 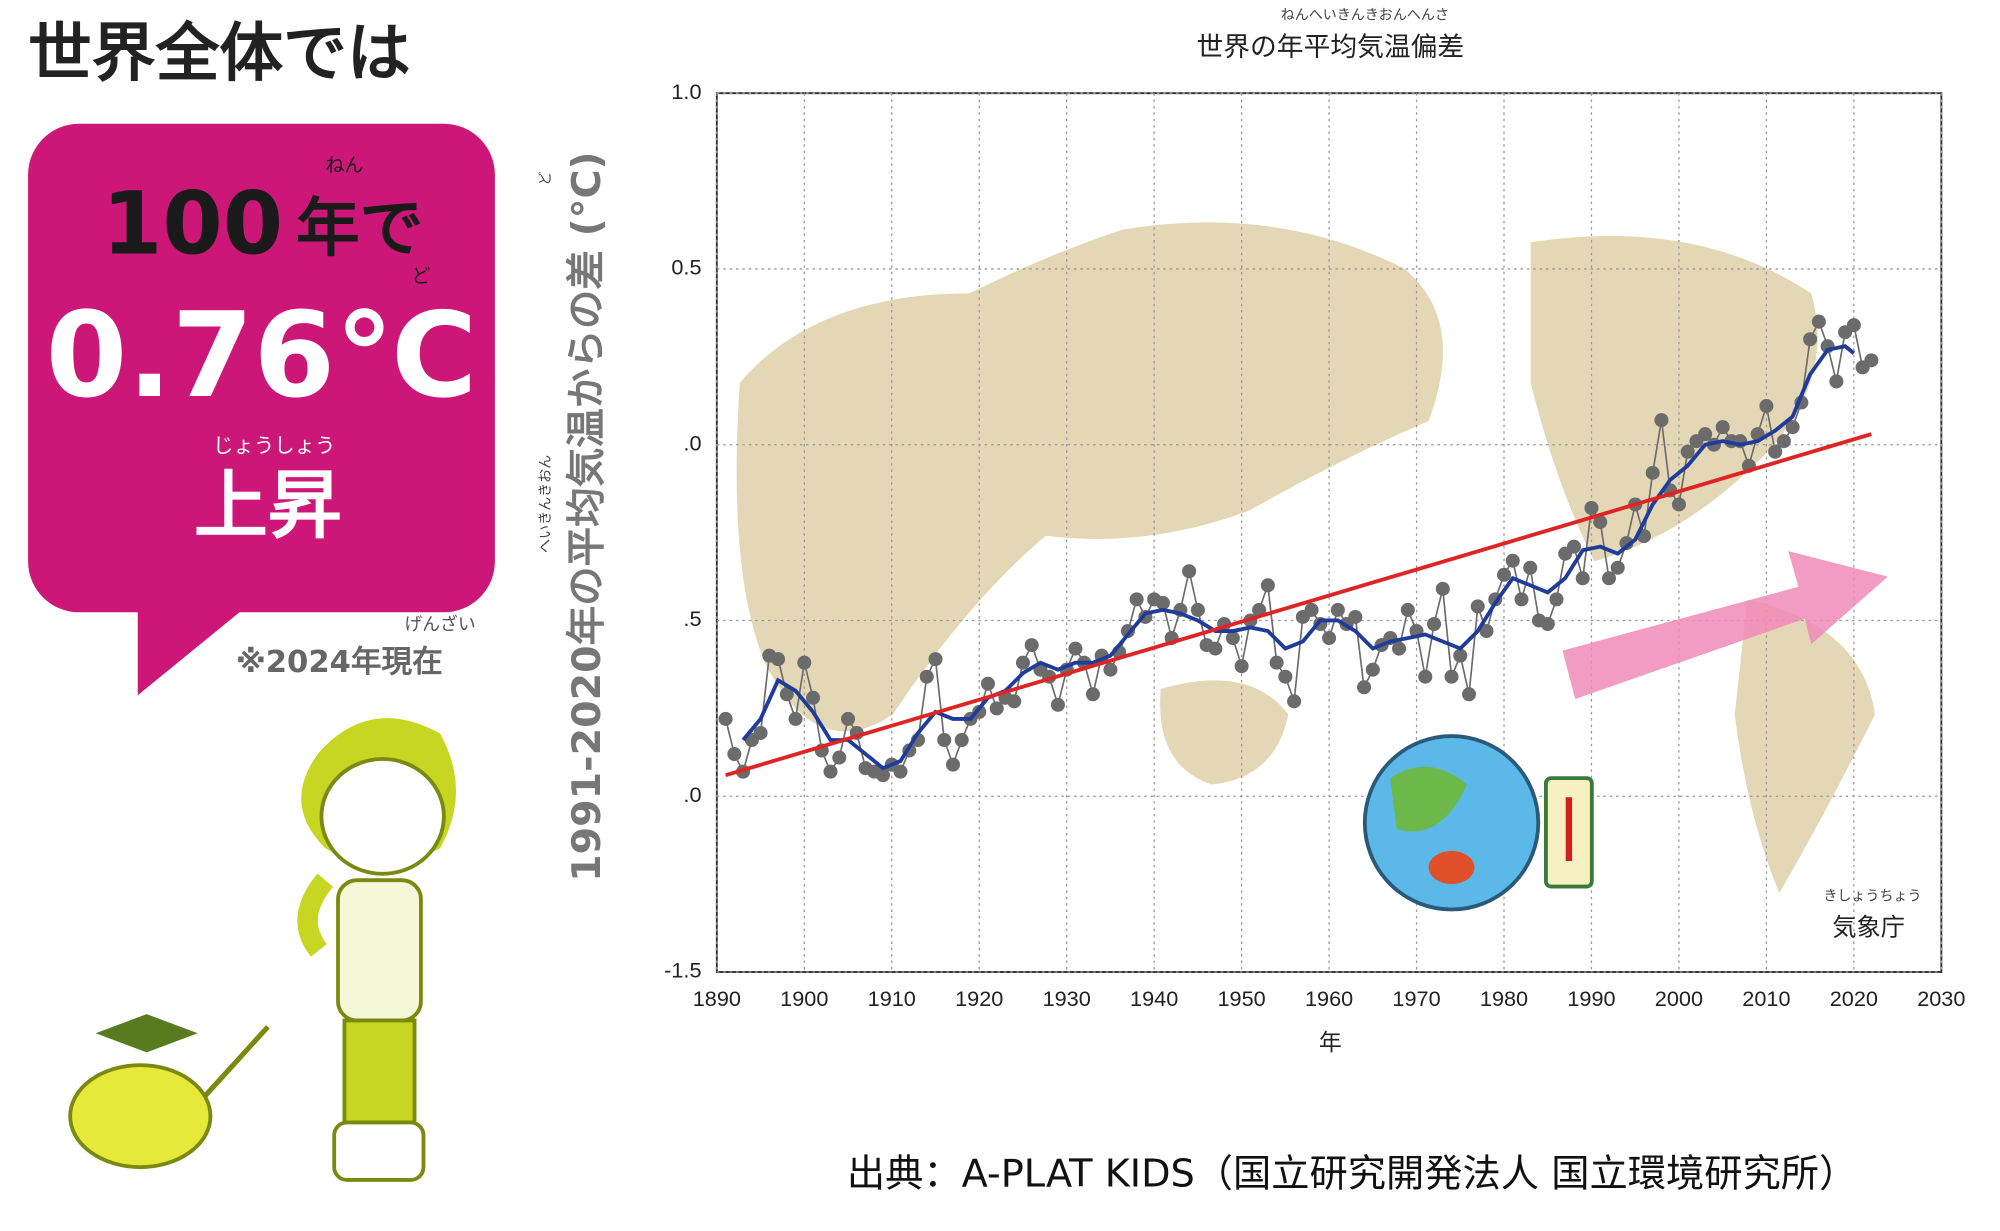 What do you see at coordinates (268, 506) in the screenshot?
I see `callout-verb: 上昇` at bounding box center [268, 506].